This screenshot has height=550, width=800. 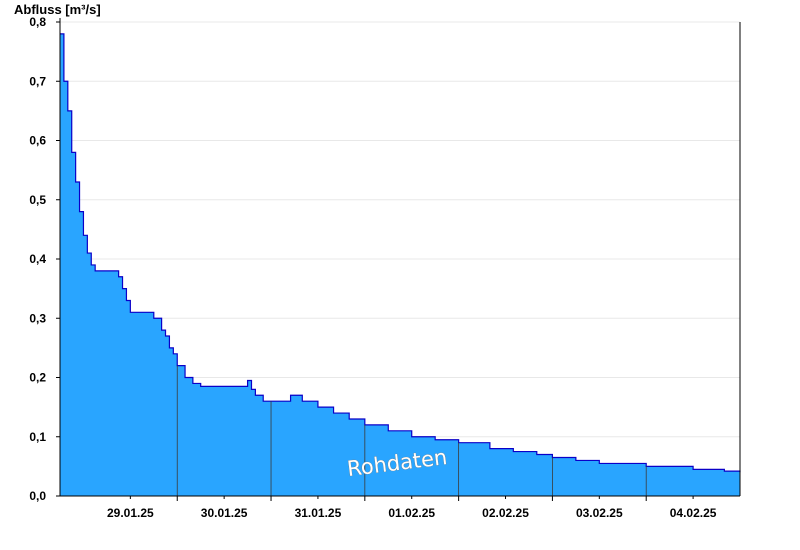 I want to click on x-tick-label: 01.02.25, so click(x=411, y=513).